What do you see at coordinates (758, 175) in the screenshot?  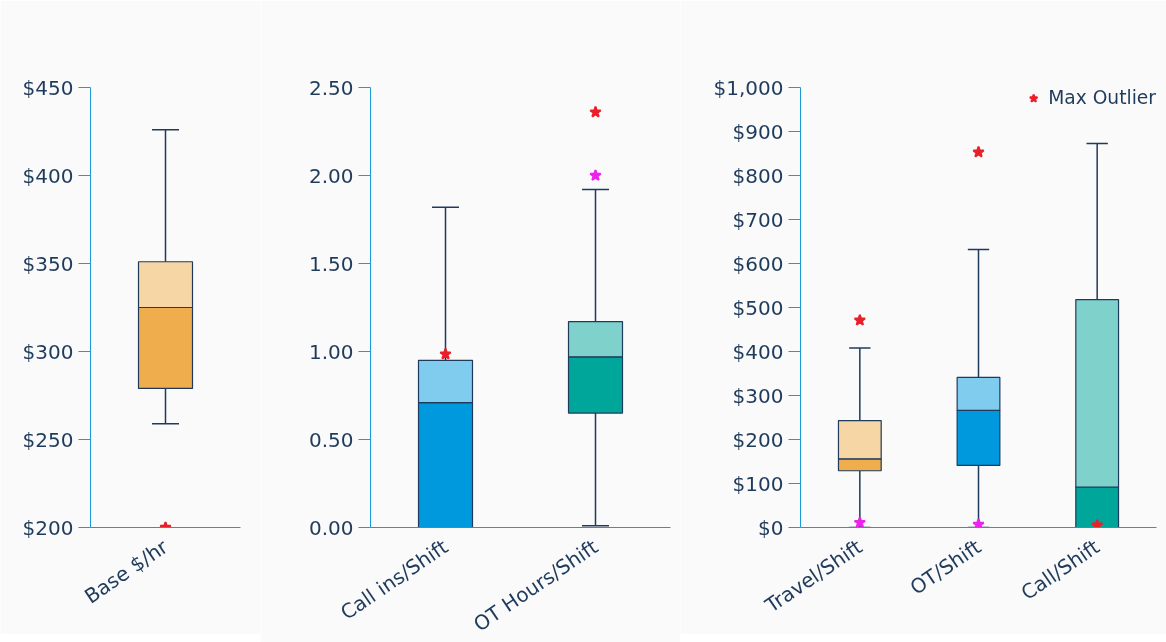 I see `y-tick-label: $800` at bounding box center [758, 175].